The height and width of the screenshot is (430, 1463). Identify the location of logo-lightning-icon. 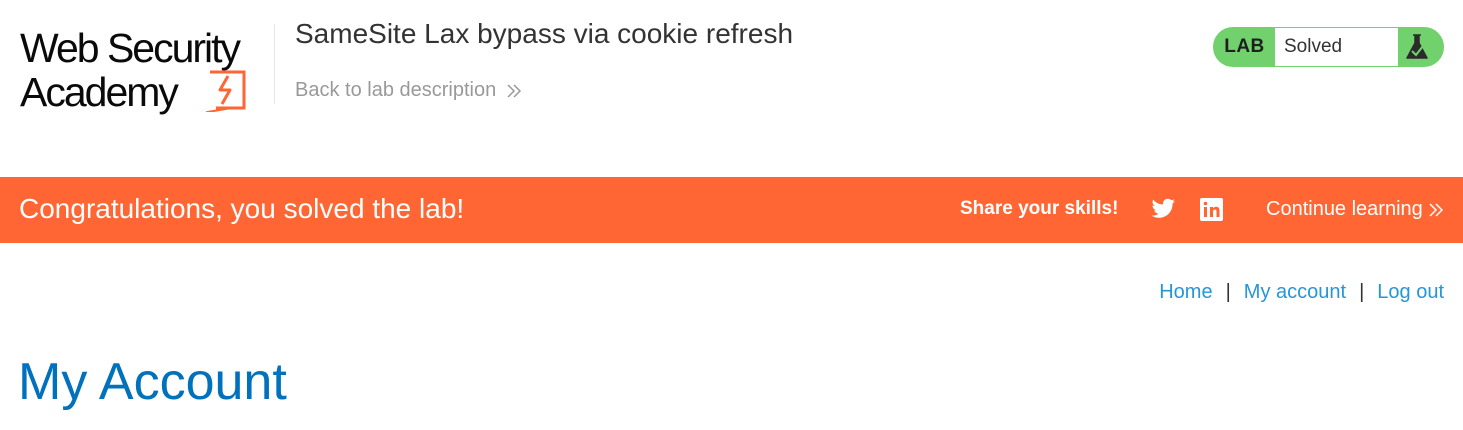
(226, 91).